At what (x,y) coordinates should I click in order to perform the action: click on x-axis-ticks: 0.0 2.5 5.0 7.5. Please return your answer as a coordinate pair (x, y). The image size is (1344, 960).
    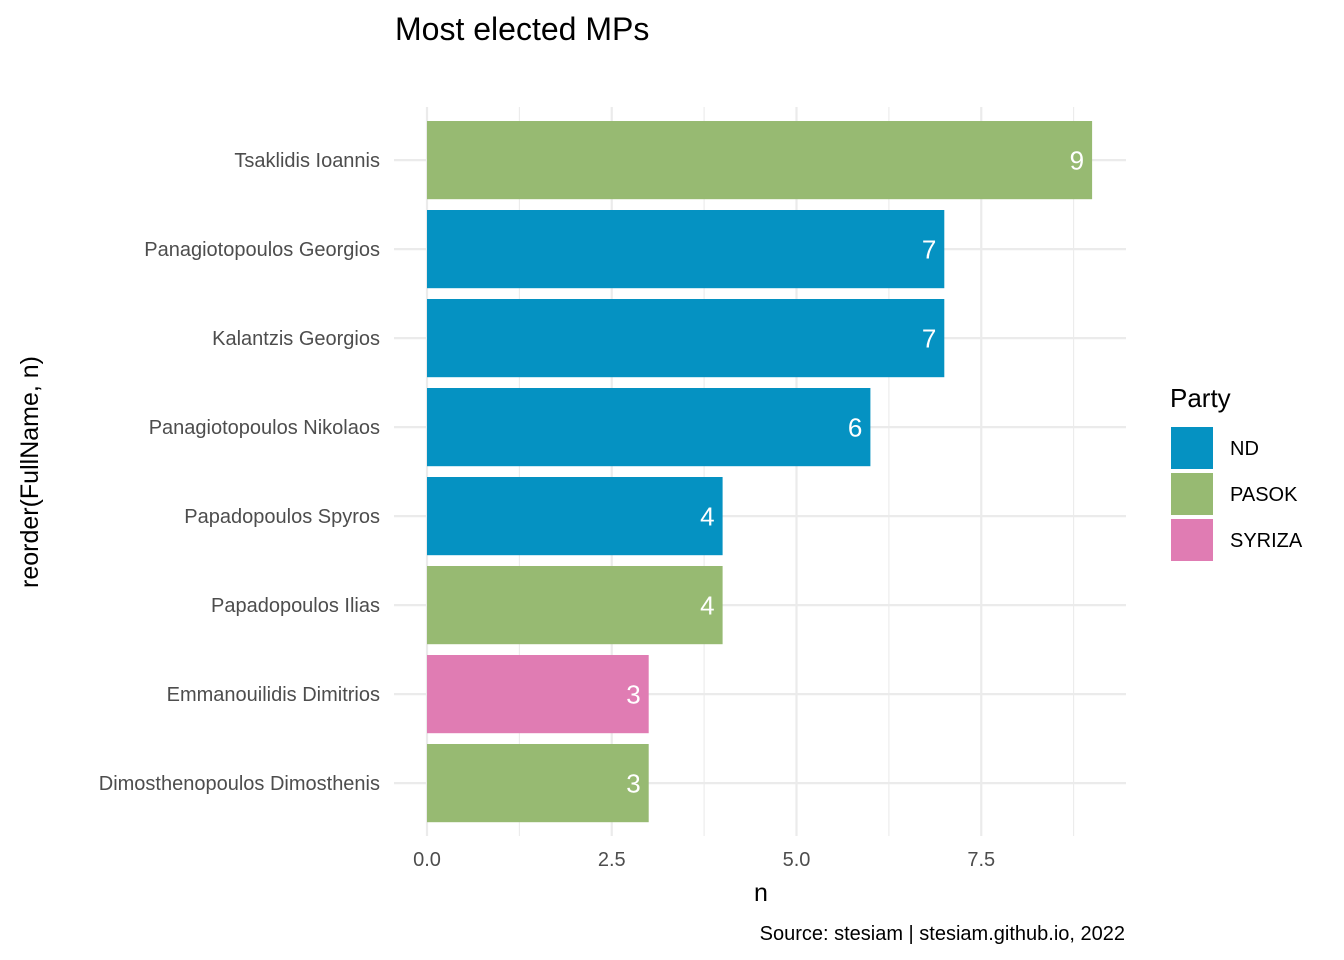
    Looking at the image, I should click on (704, 860).